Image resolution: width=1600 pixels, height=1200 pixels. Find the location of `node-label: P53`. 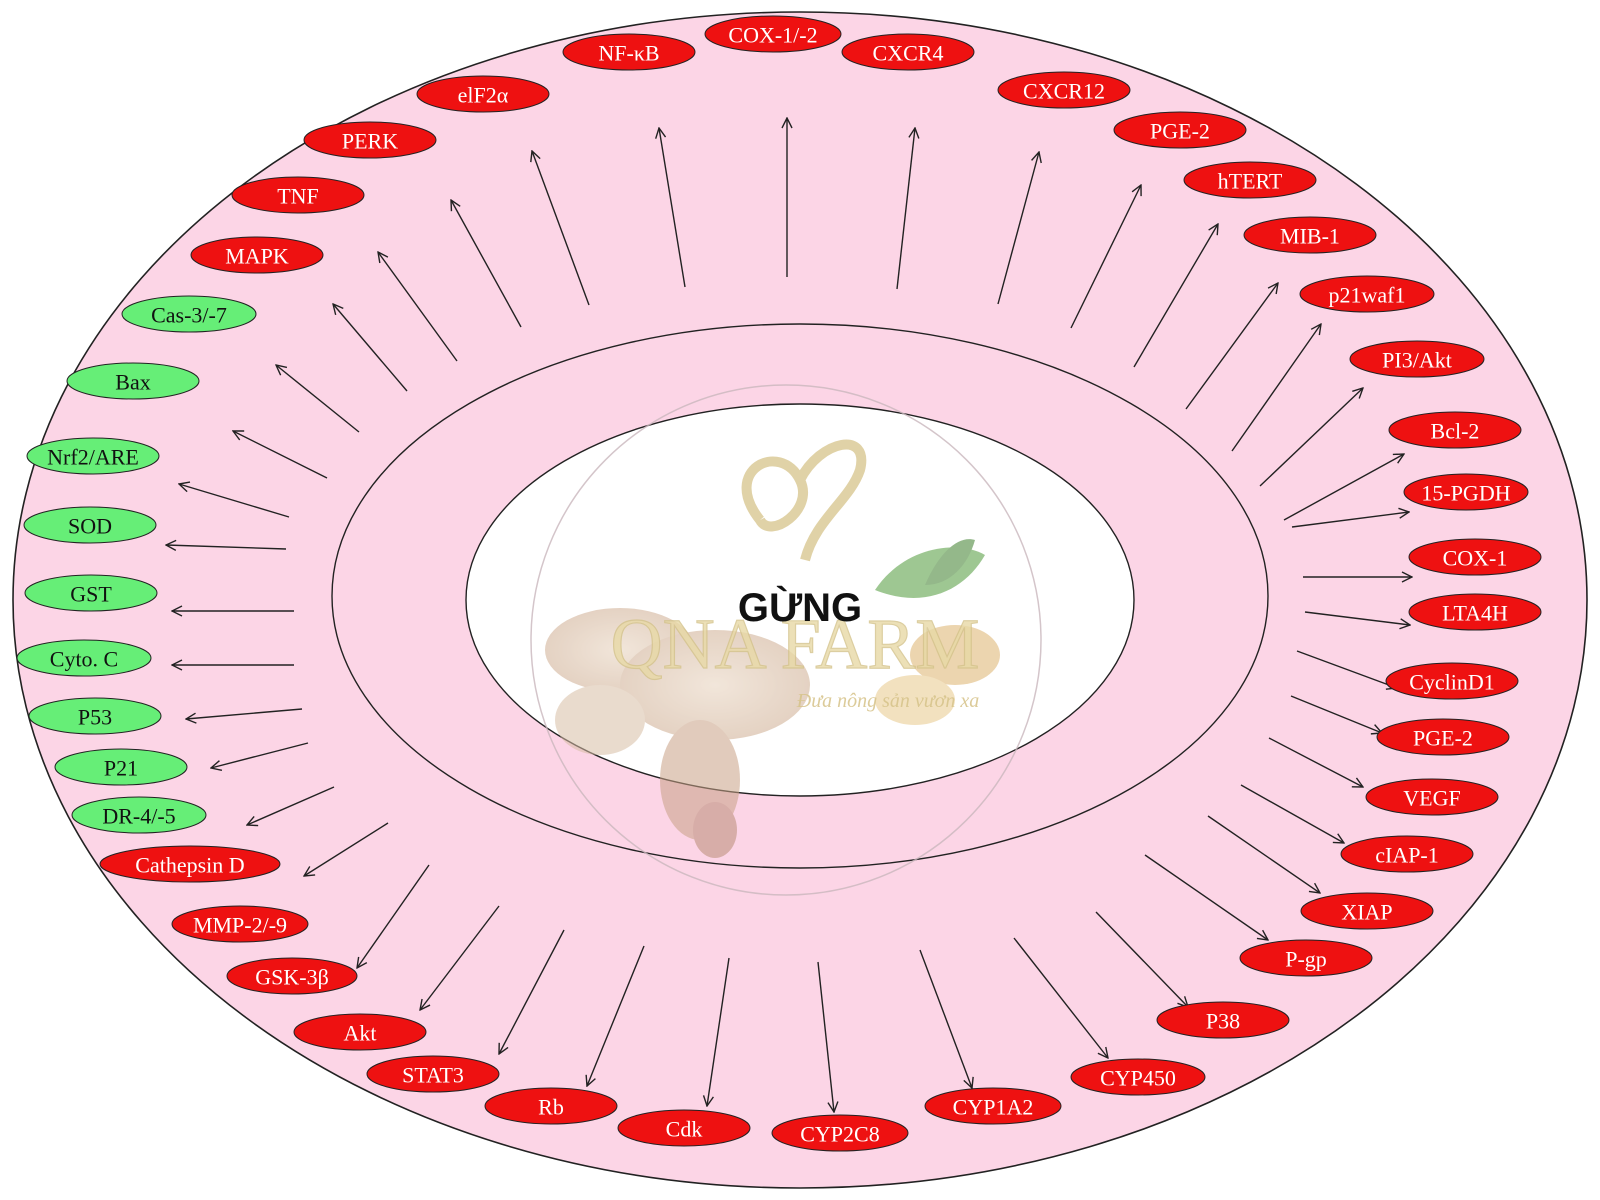

node-label: P53 is located at coordinates (95, 717).